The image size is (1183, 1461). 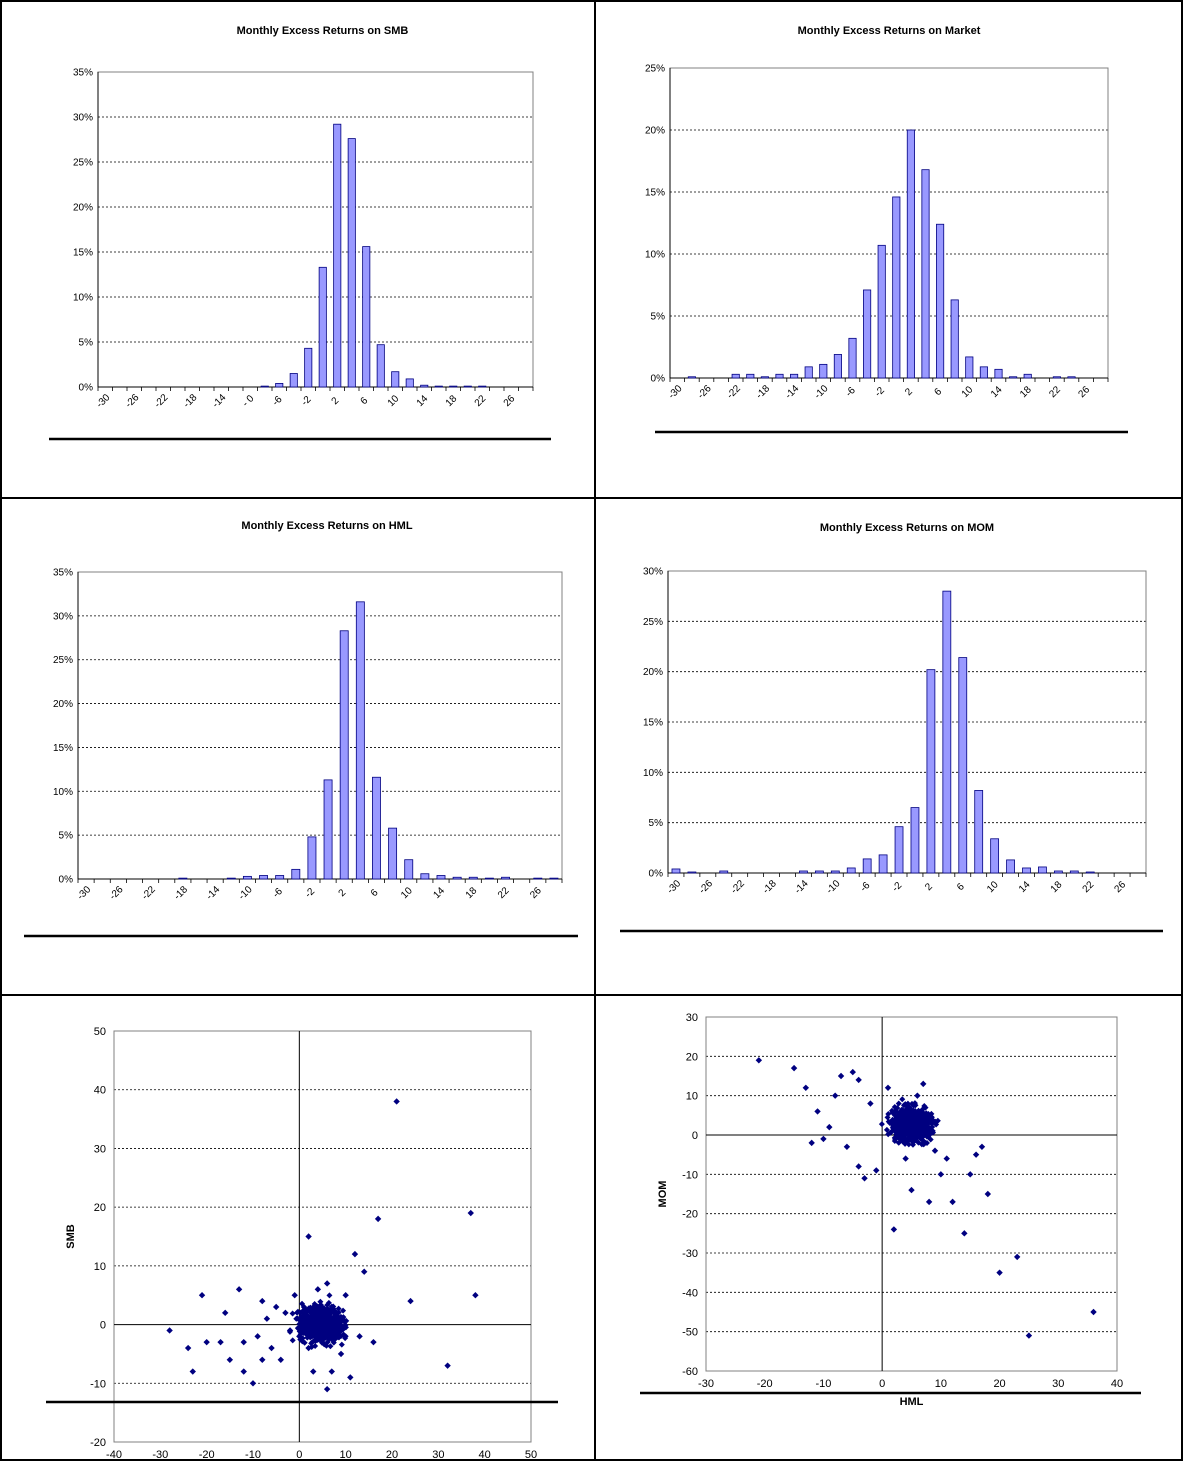 I want to click on x-tick-label: -22, so click(x=738, y=887).